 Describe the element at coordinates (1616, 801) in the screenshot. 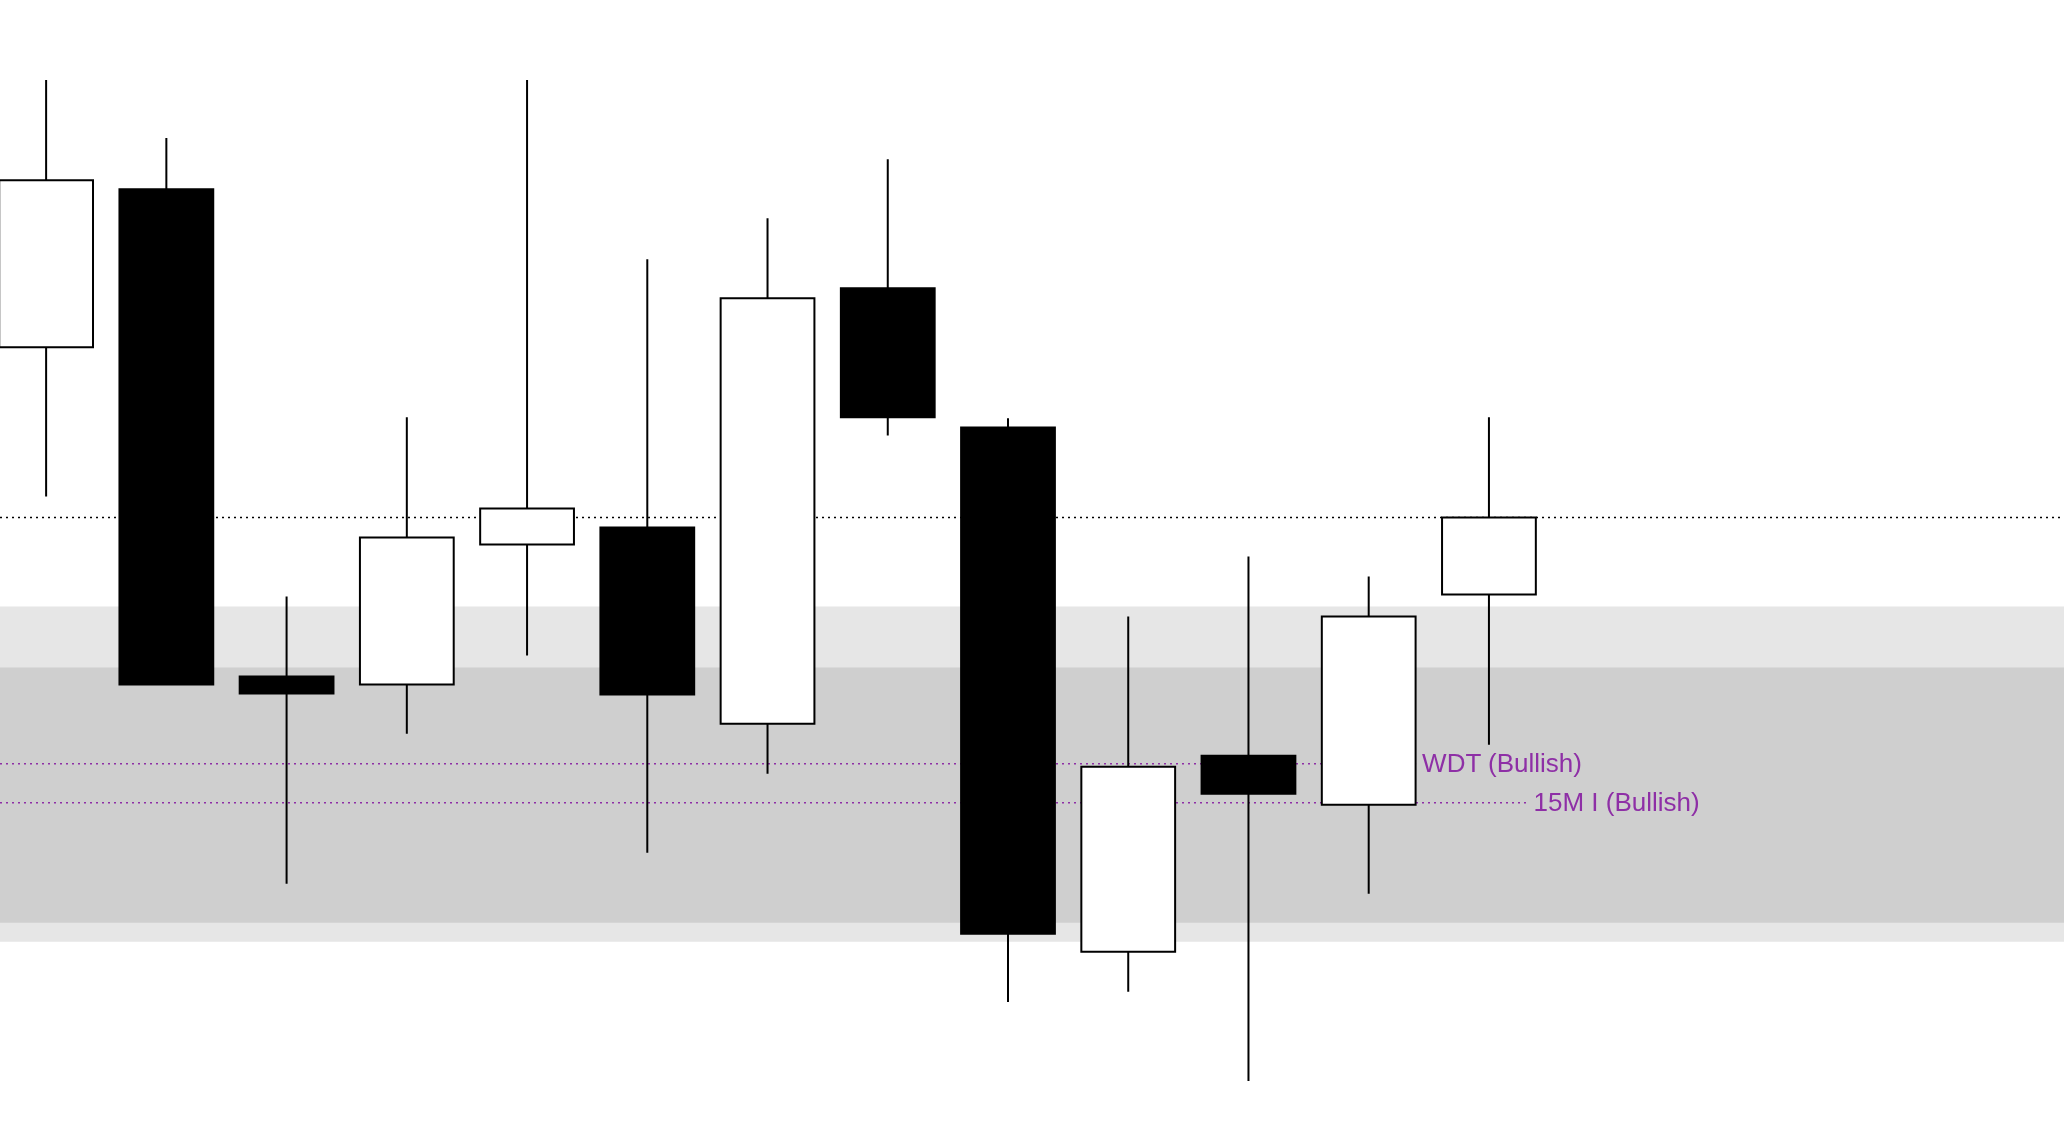

I see `ref-line-label: 15M I (Bullish)` at that location.